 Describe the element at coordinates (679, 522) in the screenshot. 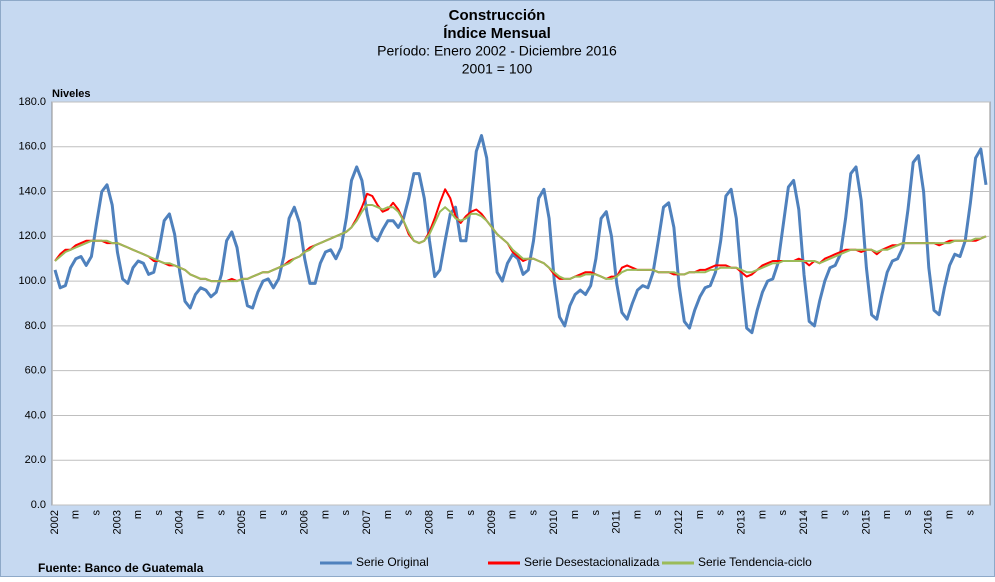

I see `x-tick-label: 2012` at that location.